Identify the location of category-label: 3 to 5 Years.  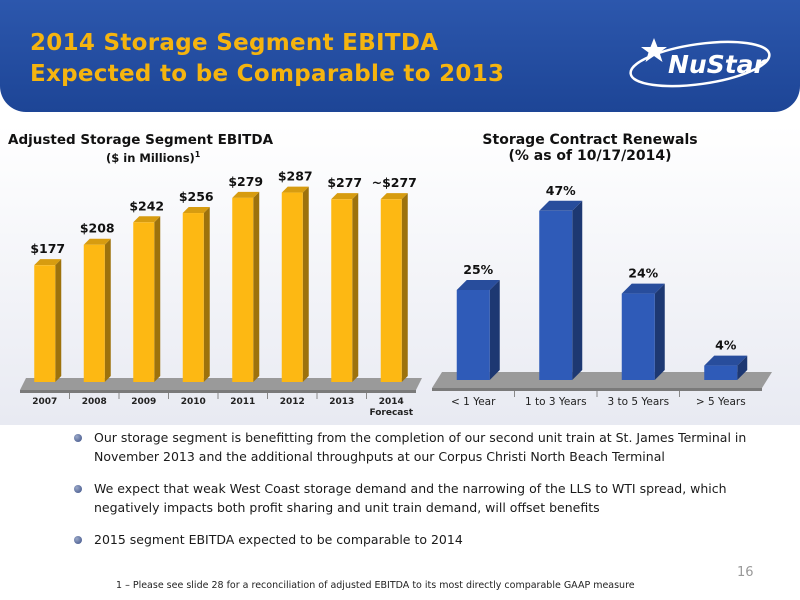
(638, 402).